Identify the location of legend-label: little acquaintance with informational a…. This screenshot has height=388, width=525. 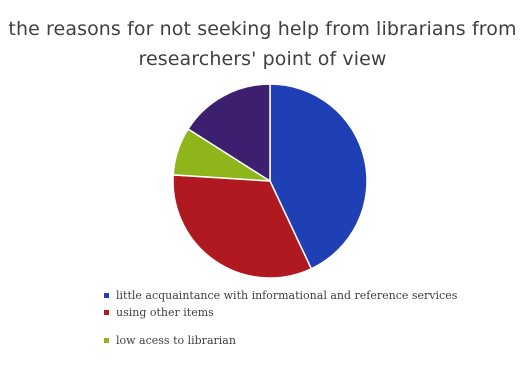
(287, 295).